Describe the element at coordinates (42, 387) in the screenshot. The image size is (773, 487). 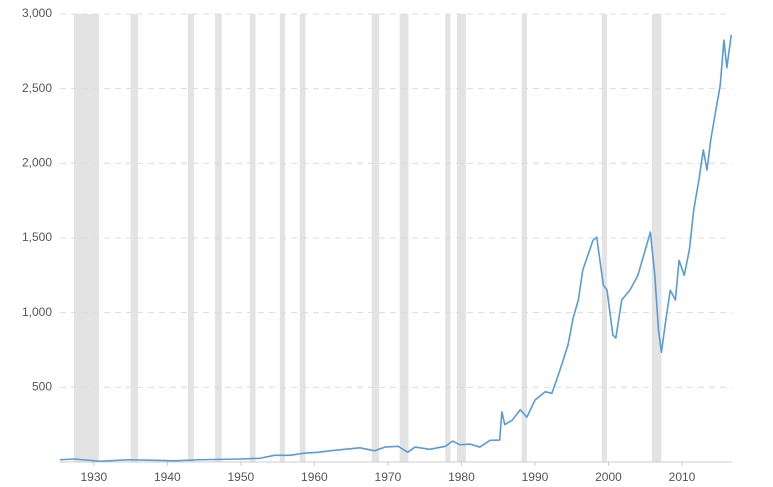
I see `y-tick-label: 500` at that location.